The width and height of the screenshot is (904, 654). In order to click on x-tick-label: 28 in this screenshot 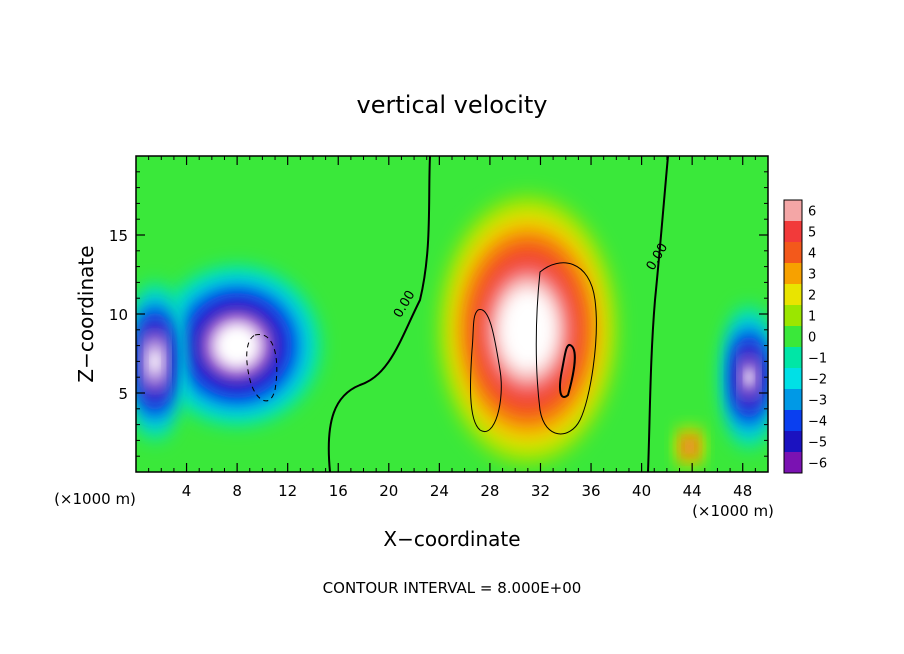, I will do `click(489, 491)`.